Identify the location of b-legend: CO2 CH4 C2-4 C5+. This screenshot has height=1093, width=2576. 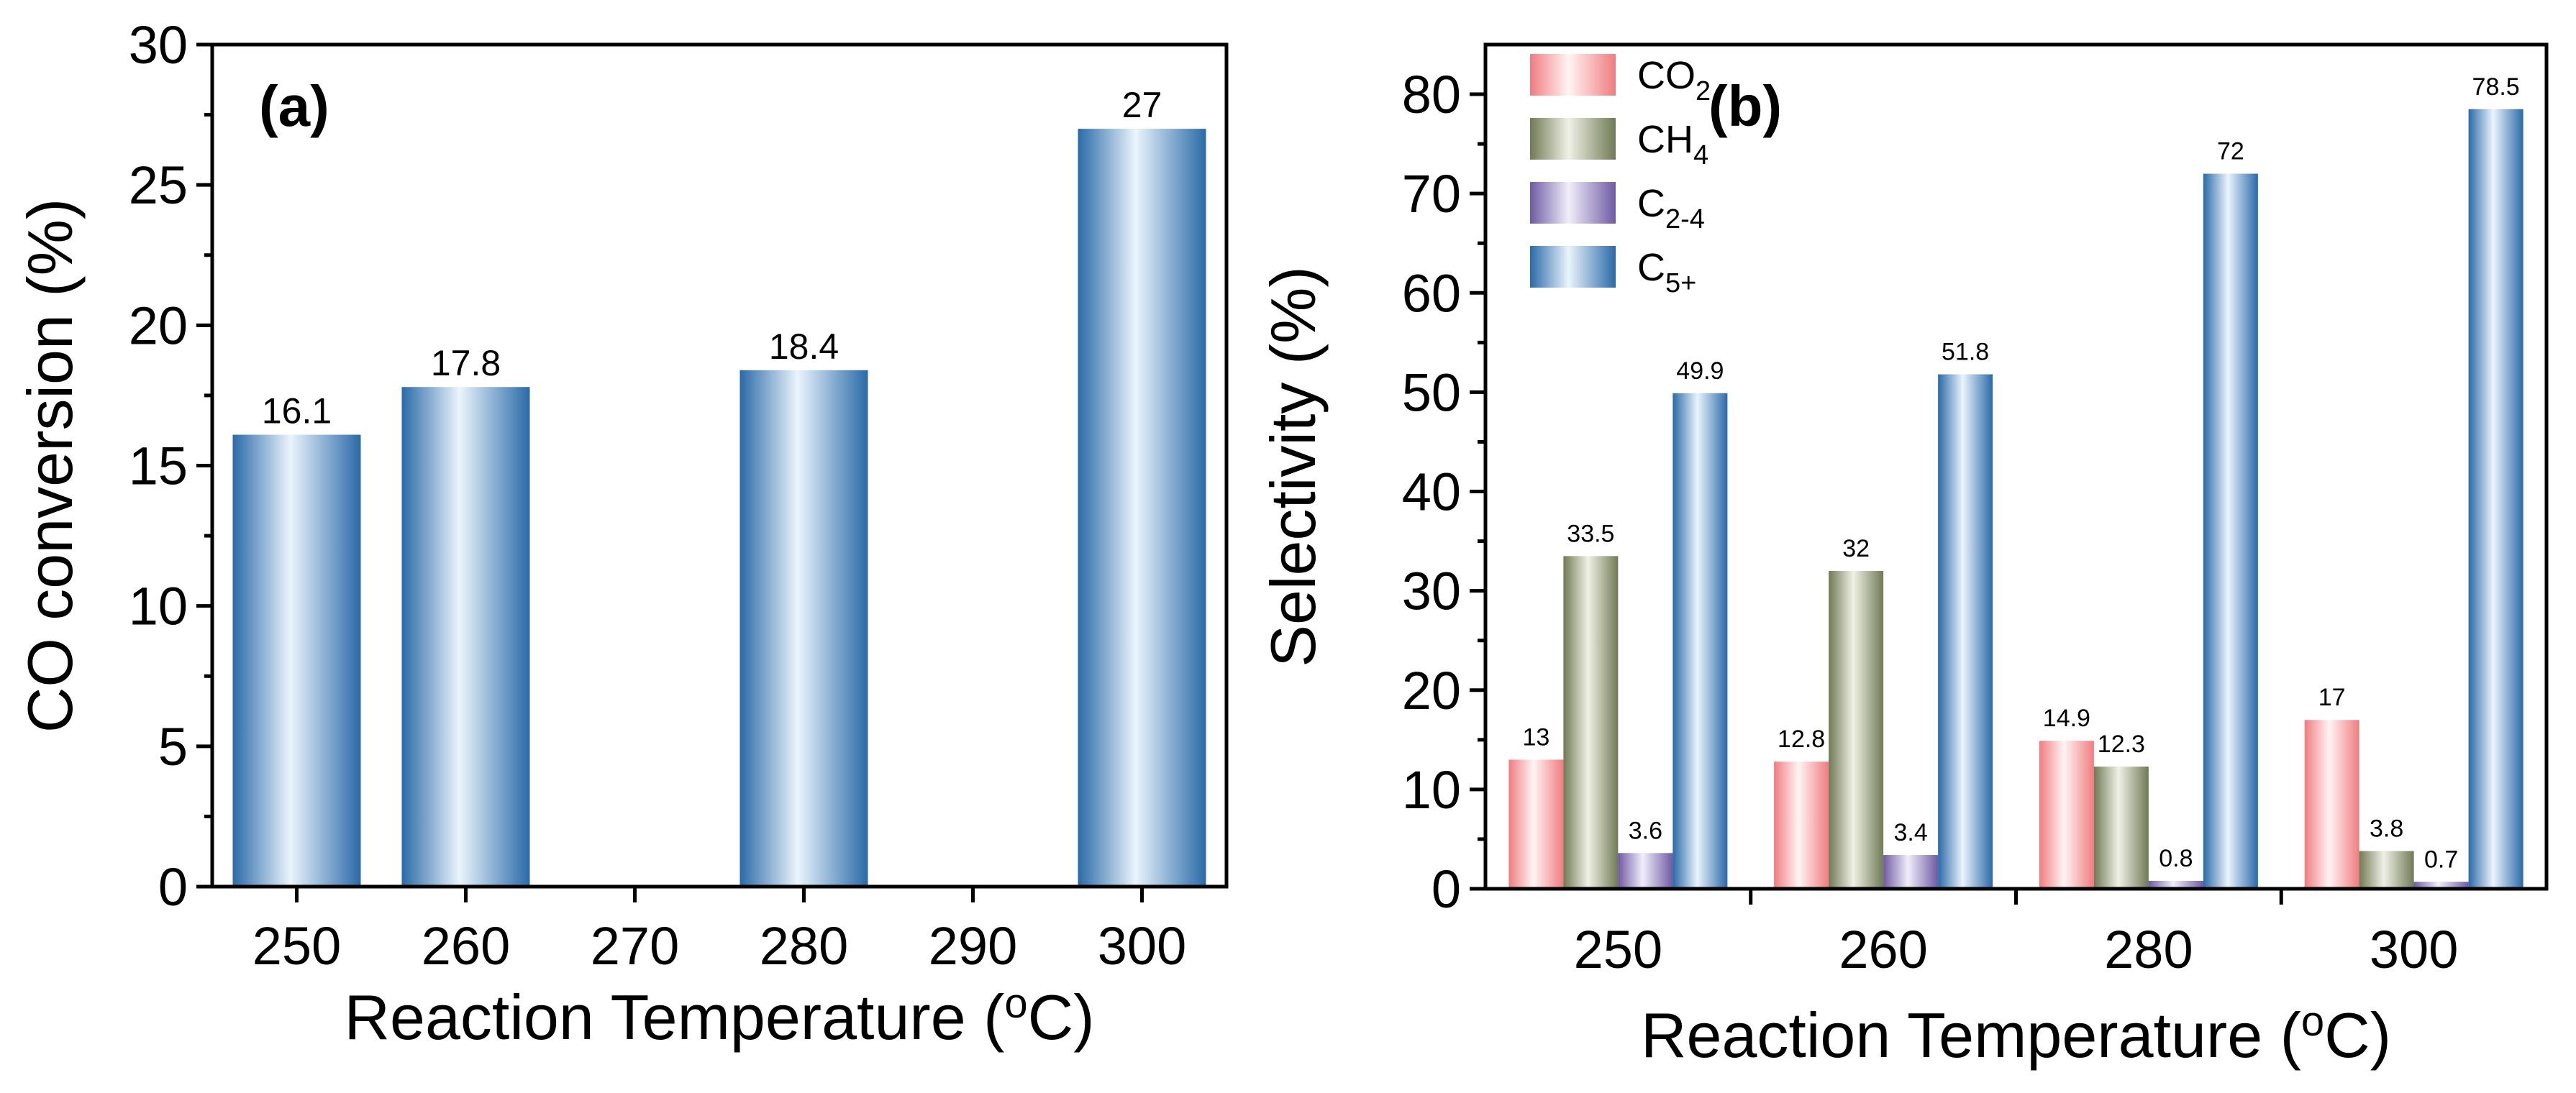
(1620, 176).